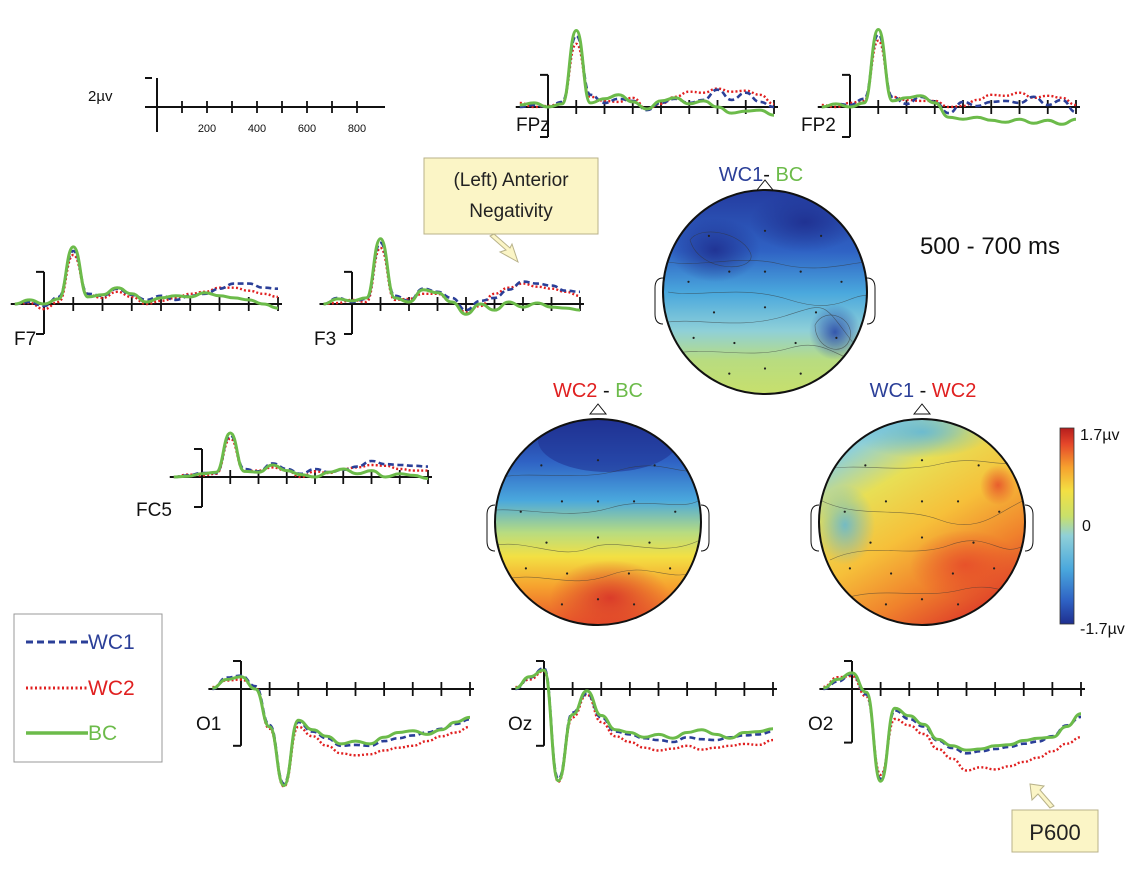 The height and width of the screenshot is (876, 1140). What do you see at coordinates (357, 129) in the screenshot?
I see `scale-tick-label: 800` at bounding box center [357, 129].